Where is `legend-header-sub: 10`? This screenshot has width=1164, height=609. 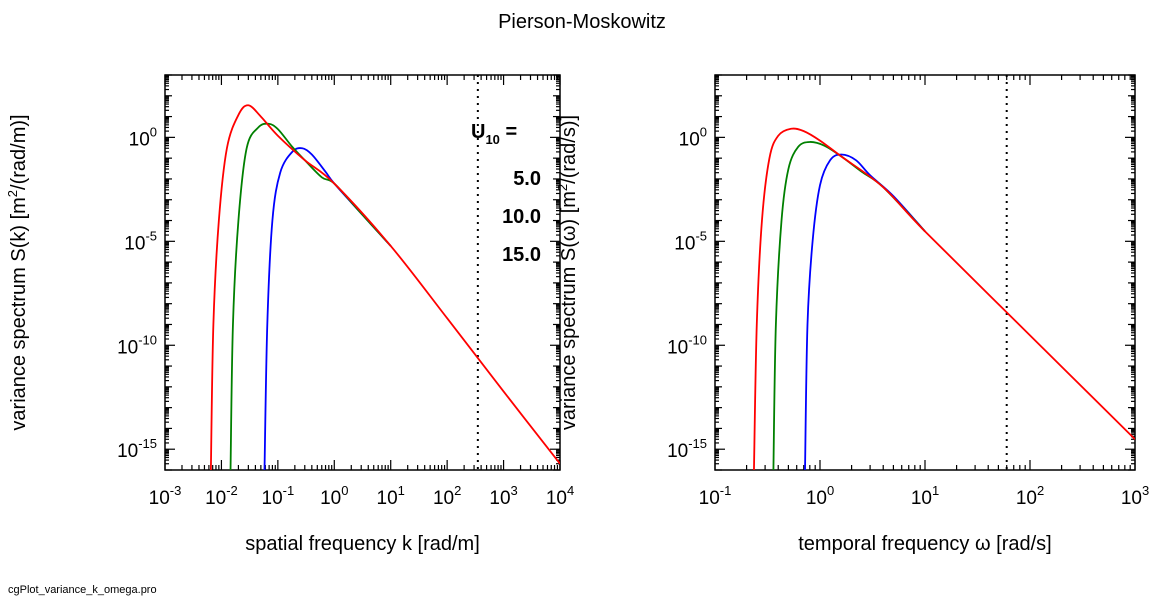 legend-header-sub: 10 is located at coordinates (492, 139).